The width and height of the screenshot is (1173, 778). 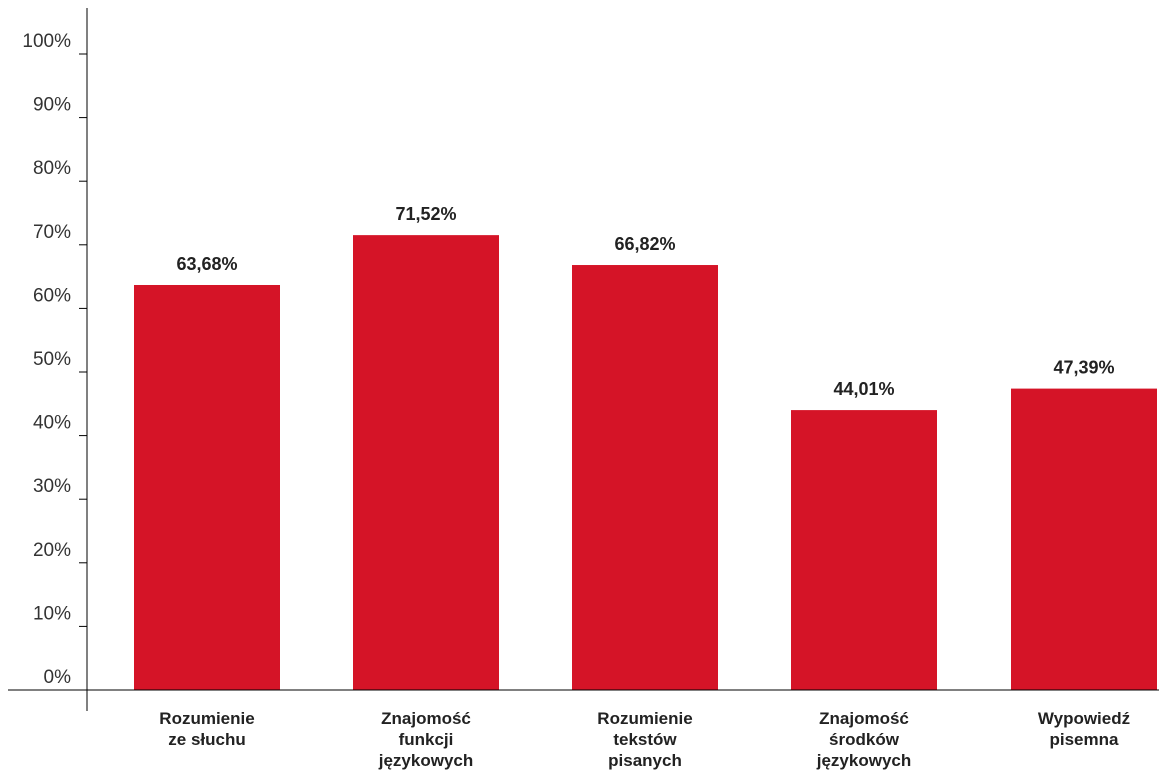 What do you see at coordinates (52, 550) in the screenshot?
I see `y-tick-label: 20%` at bounding box center [52, 550].